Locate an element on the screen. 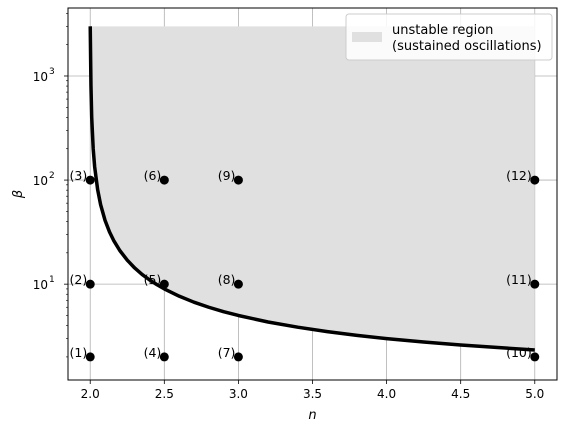  legend-swatch is located at coordinates (367, 37).